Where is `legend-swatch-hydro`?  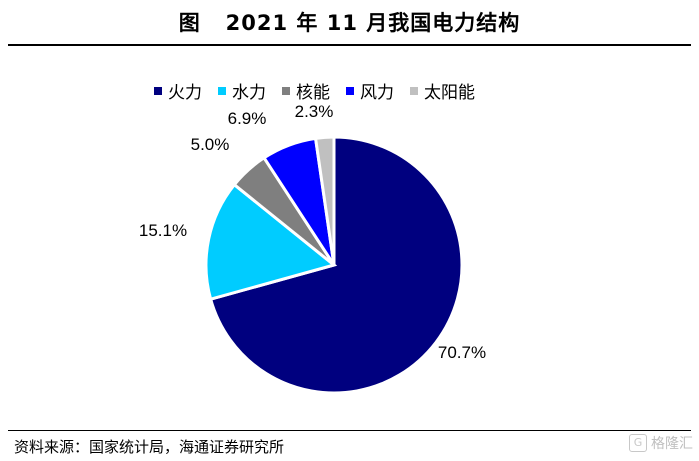 legend-swatch-hydro is located at coordinates (222, 90).